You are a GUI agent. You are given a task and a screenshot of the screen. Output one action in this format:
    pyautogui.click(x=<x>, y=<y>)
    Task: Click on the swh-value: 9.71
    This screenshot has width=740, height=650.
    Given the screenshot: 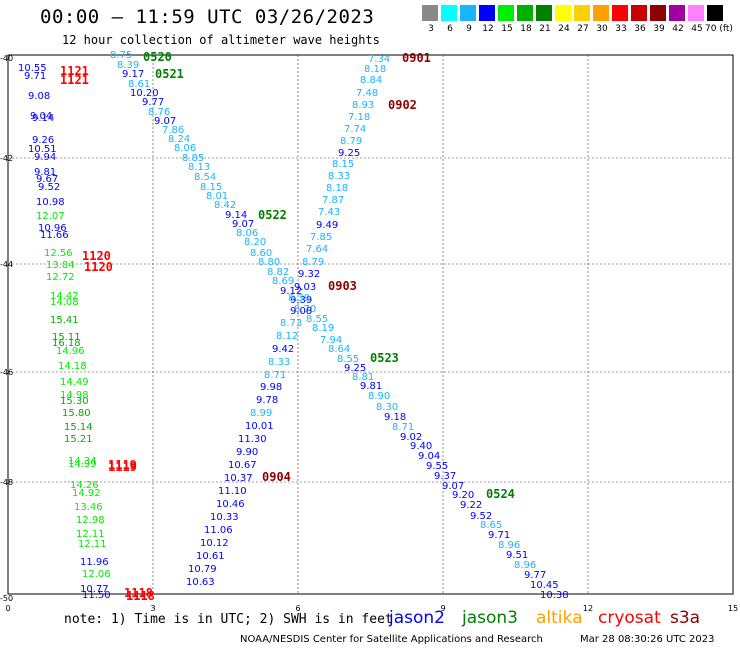 What is the action you would take?
    pyautogui.click(x=35, y=76)
    